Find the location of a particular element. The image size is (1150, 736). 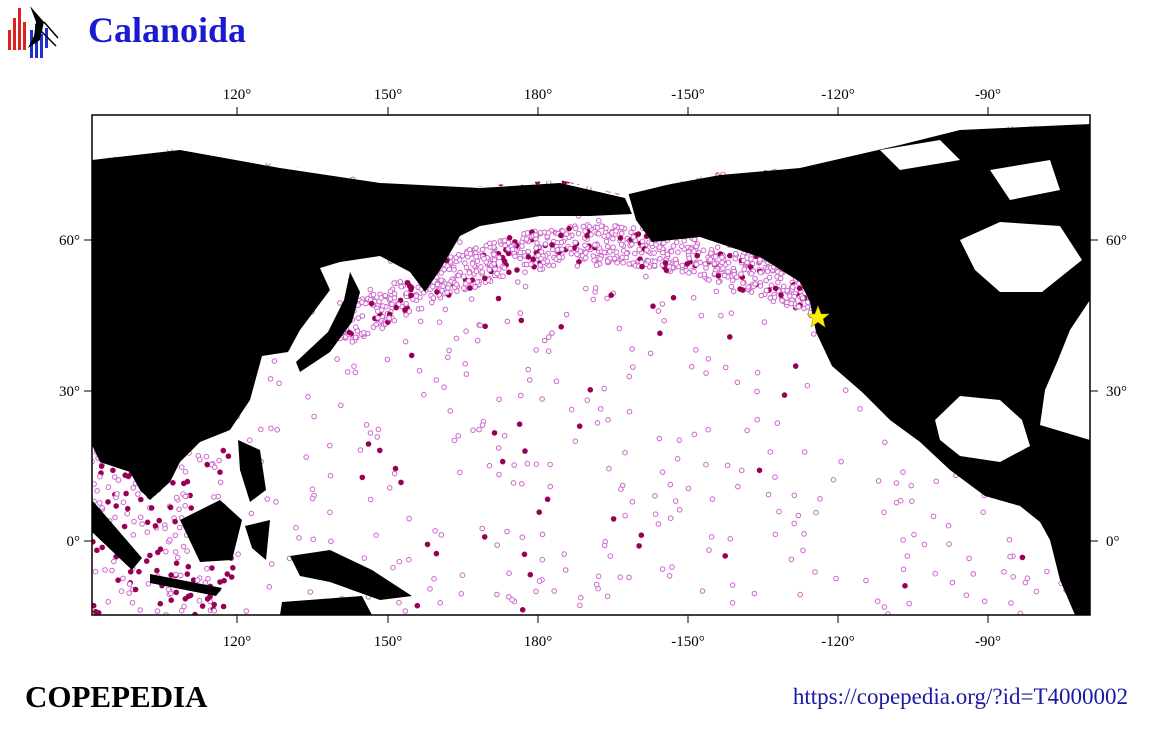

url-link: https://copepedia.org/?id=T4000002 is located at coordinates (960, 696).